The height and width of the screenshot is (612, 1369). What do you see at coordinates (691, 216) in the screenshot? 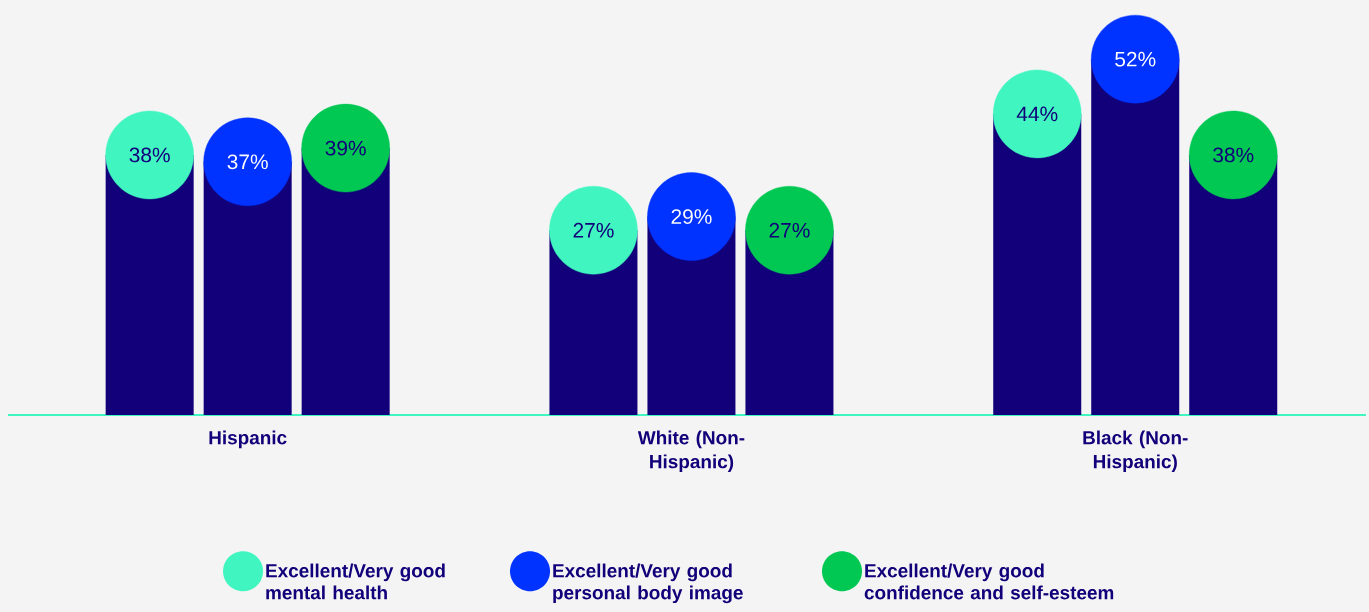
I see `data-label: 29%` at bounding box center [691, 216].